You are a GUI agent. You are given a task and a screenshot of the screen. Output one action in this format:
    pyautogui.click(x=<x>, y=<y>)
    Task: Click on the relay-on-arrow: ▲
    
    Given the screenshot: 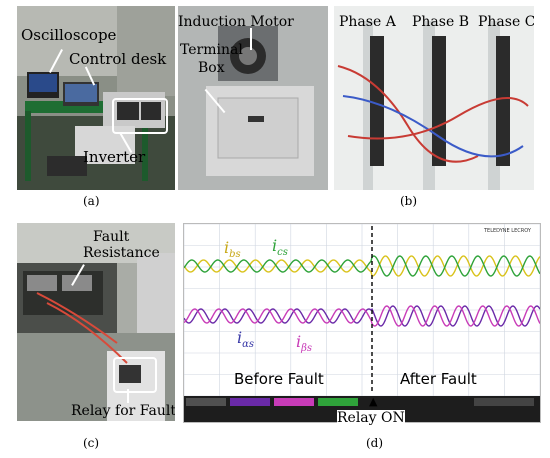 What is the action you would take?
    pyautogui.click(x=373, y=401)
    